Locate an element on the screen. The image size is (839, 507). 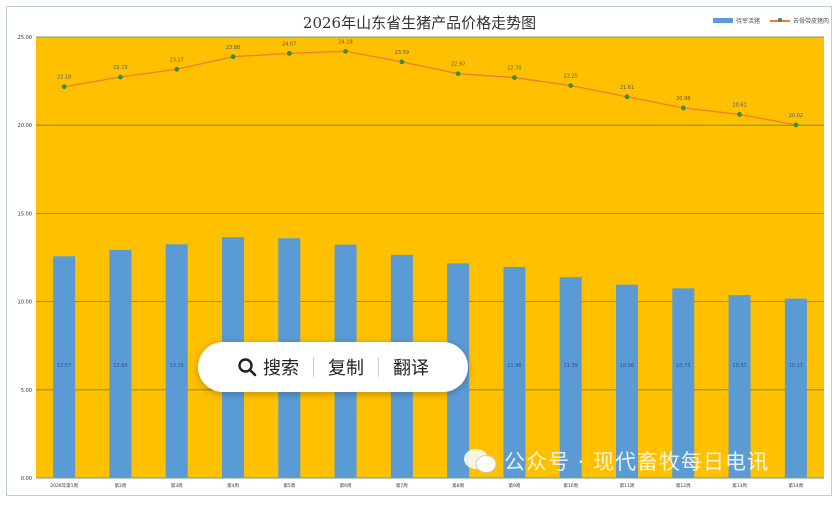
series-line is located at coordinates (430, 88).